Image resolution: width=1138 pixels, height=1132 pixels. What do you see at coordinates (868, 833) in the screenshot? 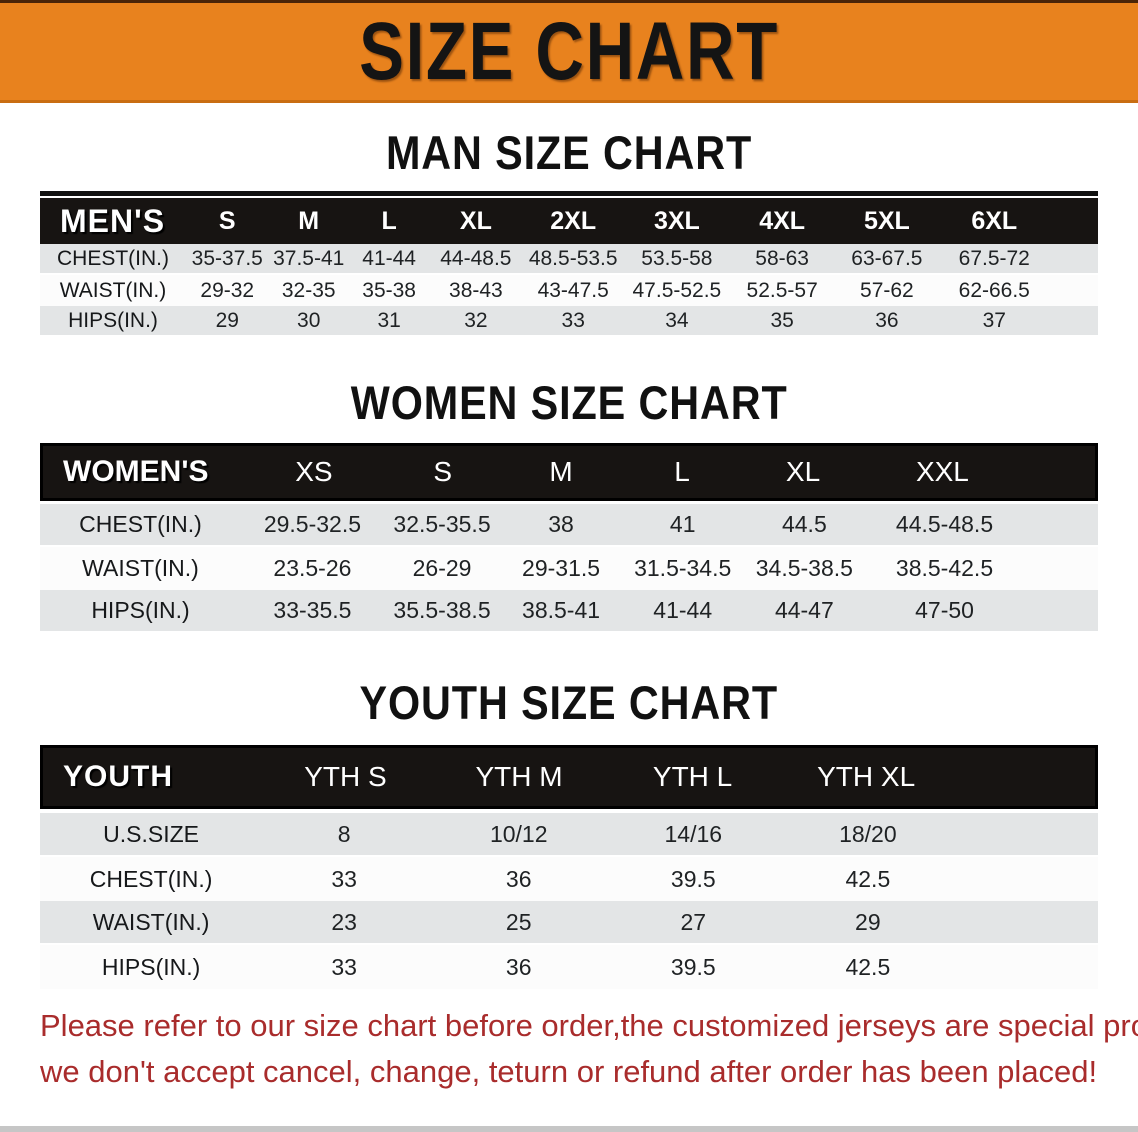
I see `value-cell: 18/20` at bounding box center [868, 833].